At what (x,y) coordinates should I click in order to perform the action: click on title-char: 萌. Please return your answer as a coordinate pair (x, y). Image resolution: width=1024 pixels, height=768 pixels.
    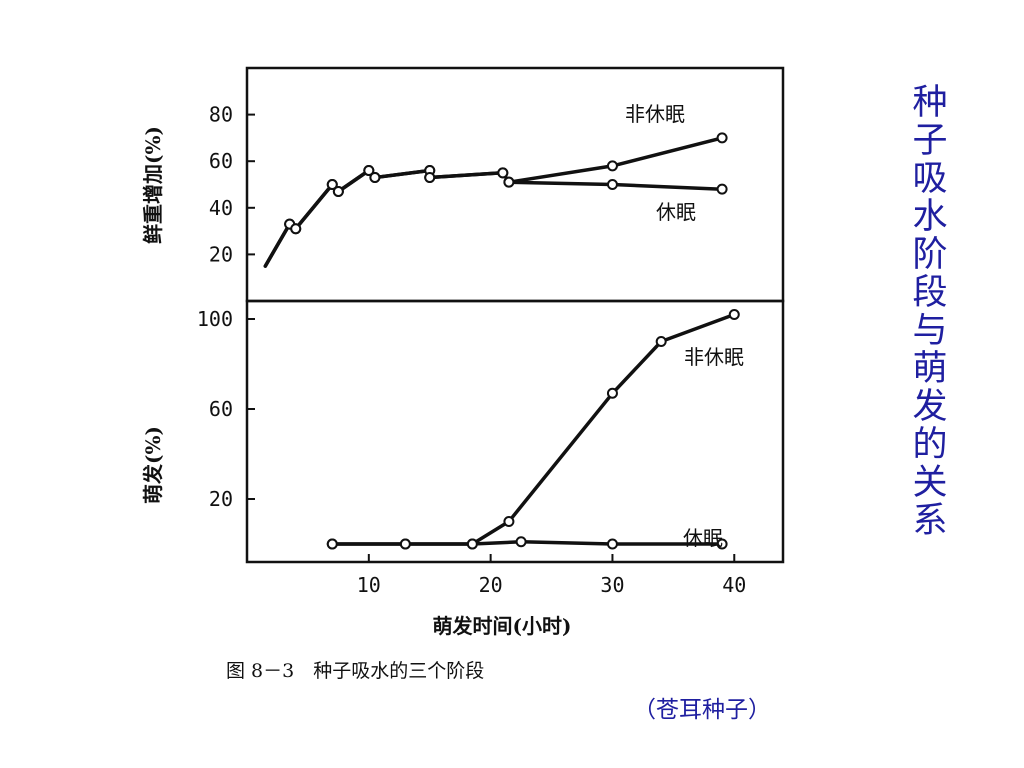
    Looking at the image, I should click on (930, 369).